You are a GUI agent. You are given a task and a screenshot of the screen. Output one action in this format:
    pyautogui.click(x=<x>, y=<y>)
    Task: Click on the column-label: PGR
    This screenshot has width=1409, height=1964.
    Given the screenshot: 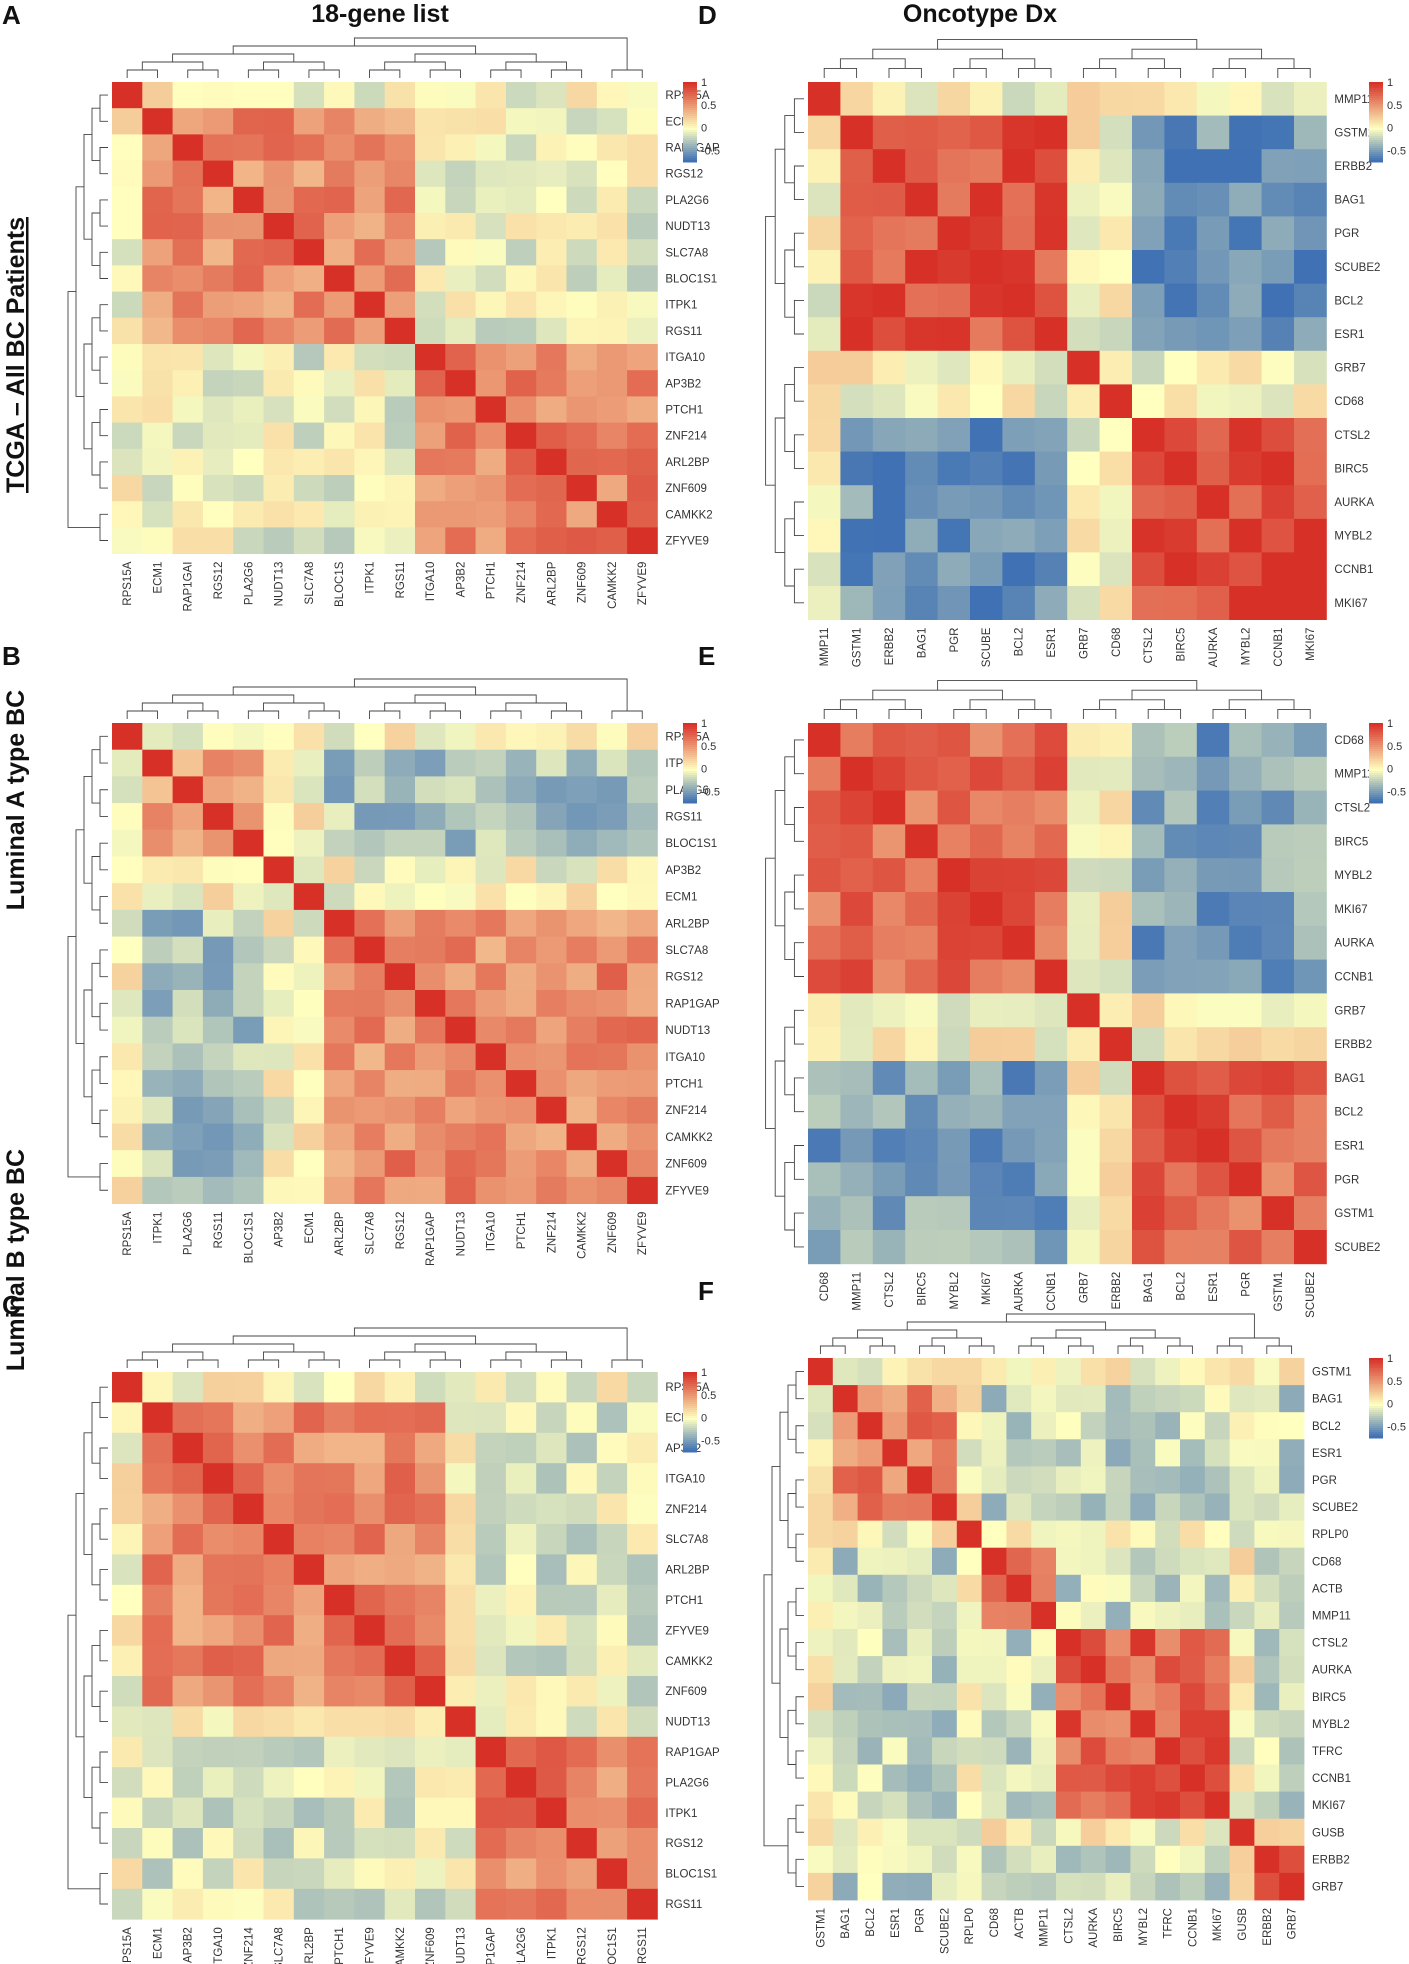 What is the action you would take?
    pyautogui.click(x=955, y=640)
    